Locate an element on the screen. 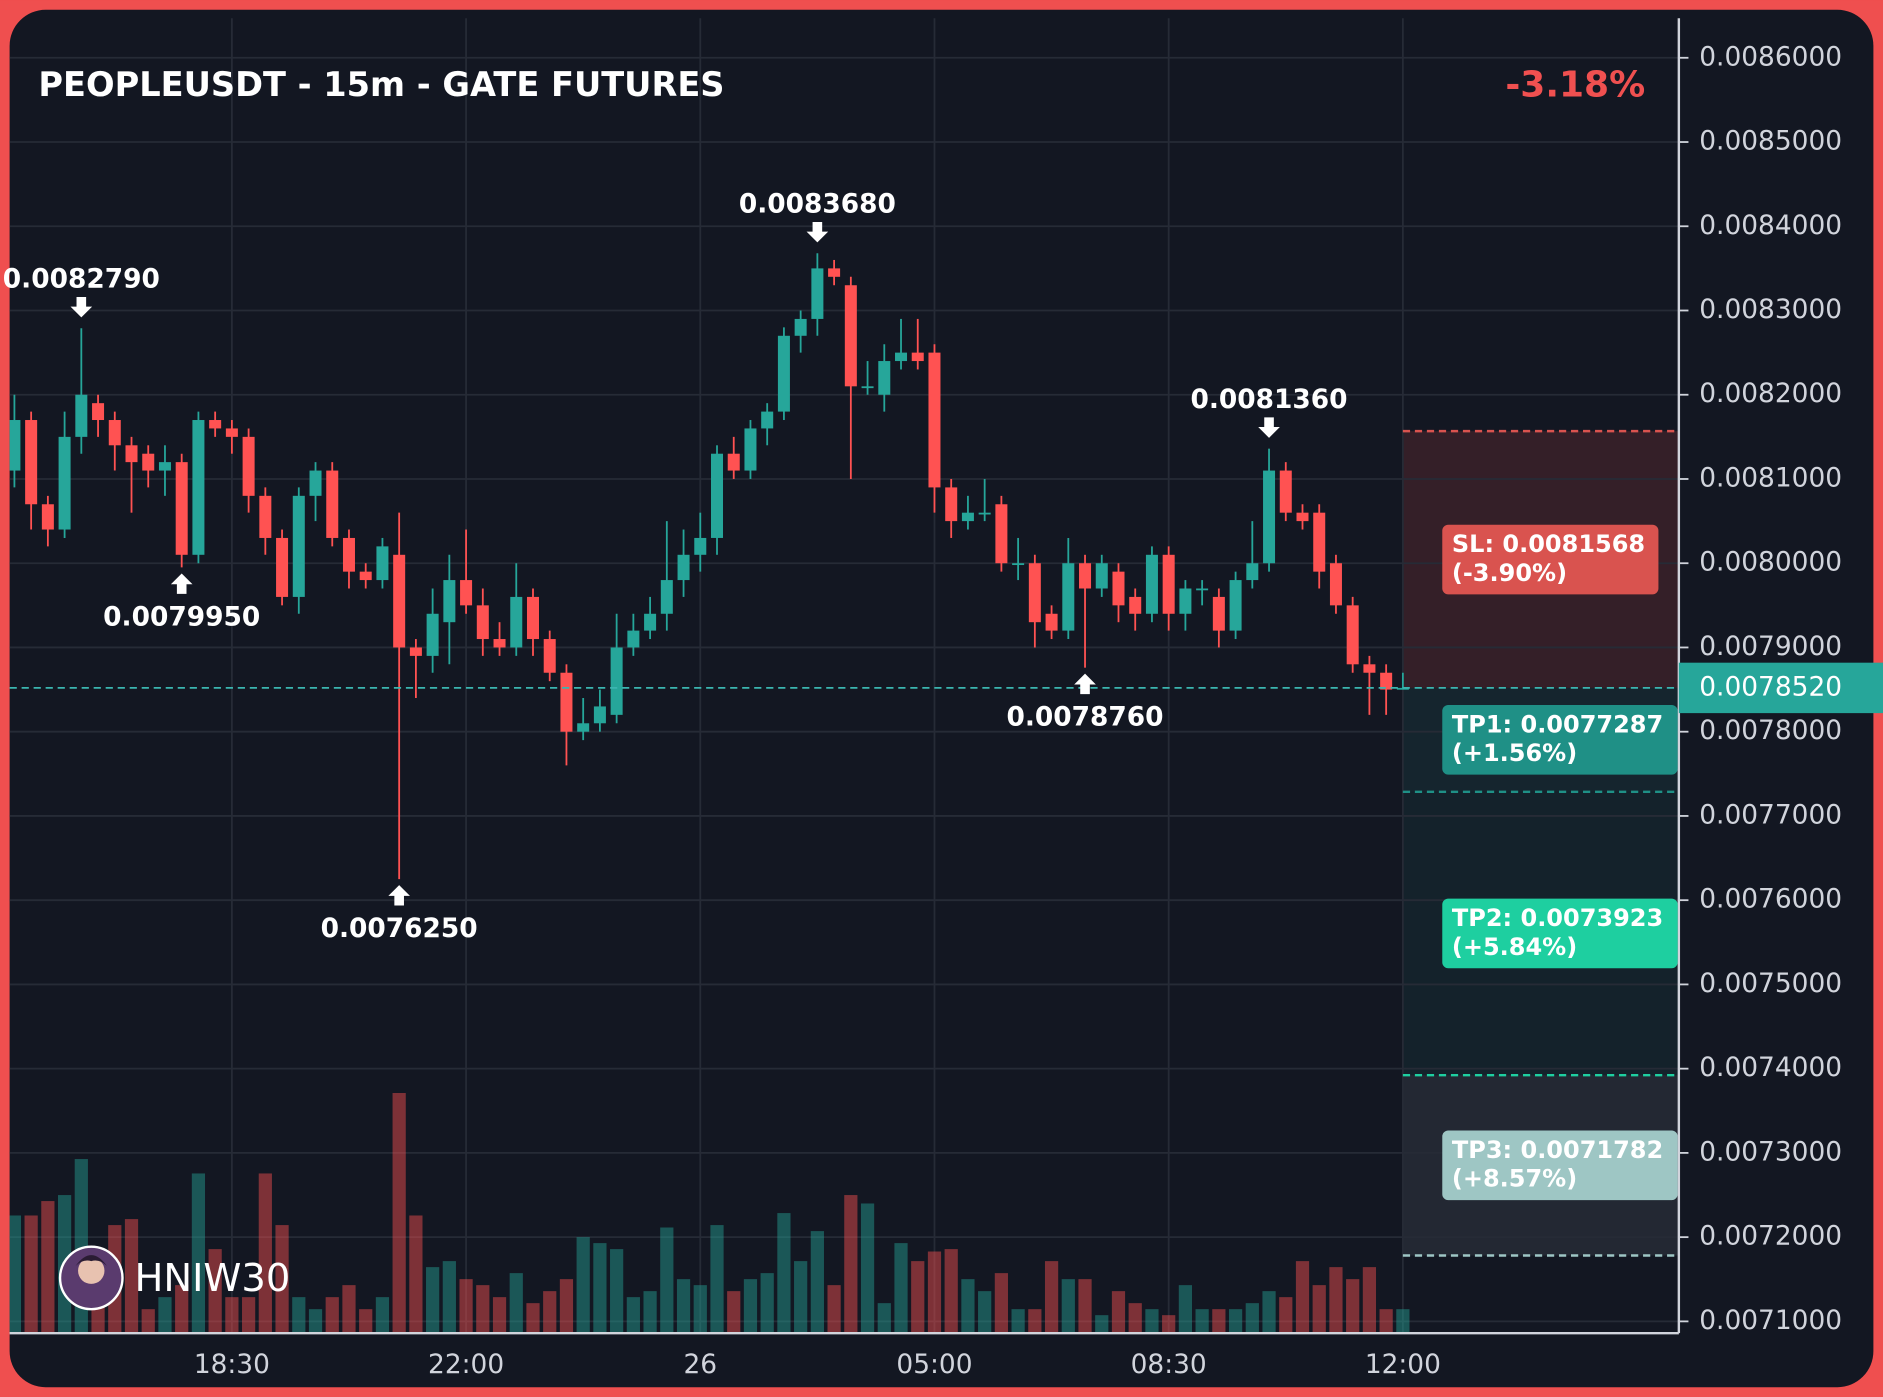  avatar-hair is located at coordinates (91, 1260).